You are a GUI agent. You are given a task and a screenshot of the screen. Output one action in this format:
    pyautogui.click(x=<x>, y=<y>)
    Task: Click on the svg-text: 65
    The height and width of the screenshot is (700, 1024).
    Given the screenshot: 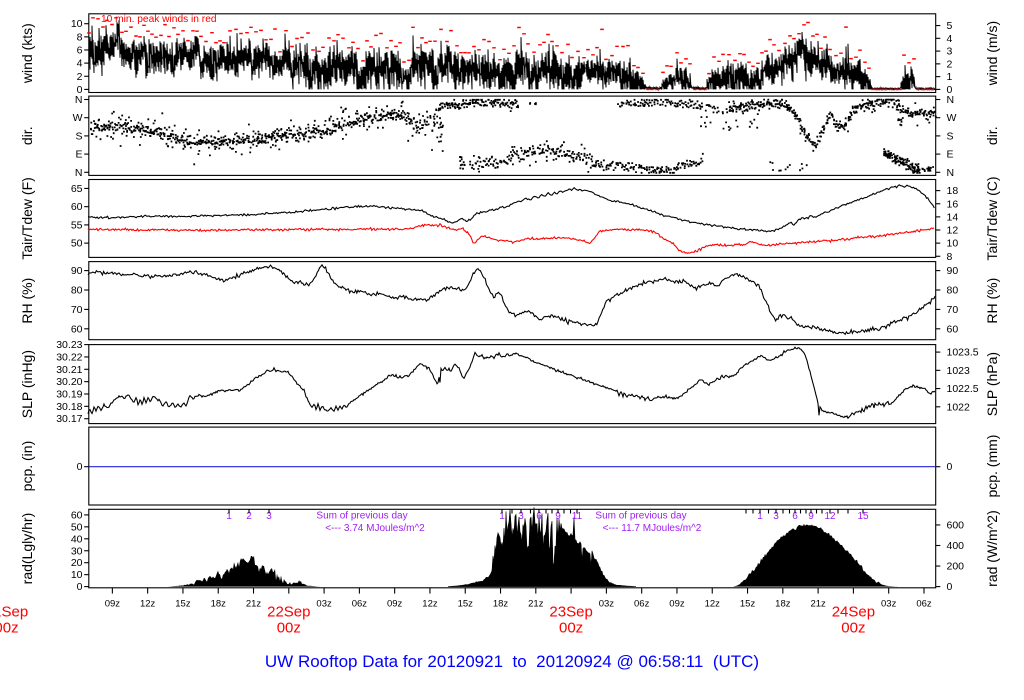 What is the action you would take?
    pyautogui.click(x=77, y=189)
    